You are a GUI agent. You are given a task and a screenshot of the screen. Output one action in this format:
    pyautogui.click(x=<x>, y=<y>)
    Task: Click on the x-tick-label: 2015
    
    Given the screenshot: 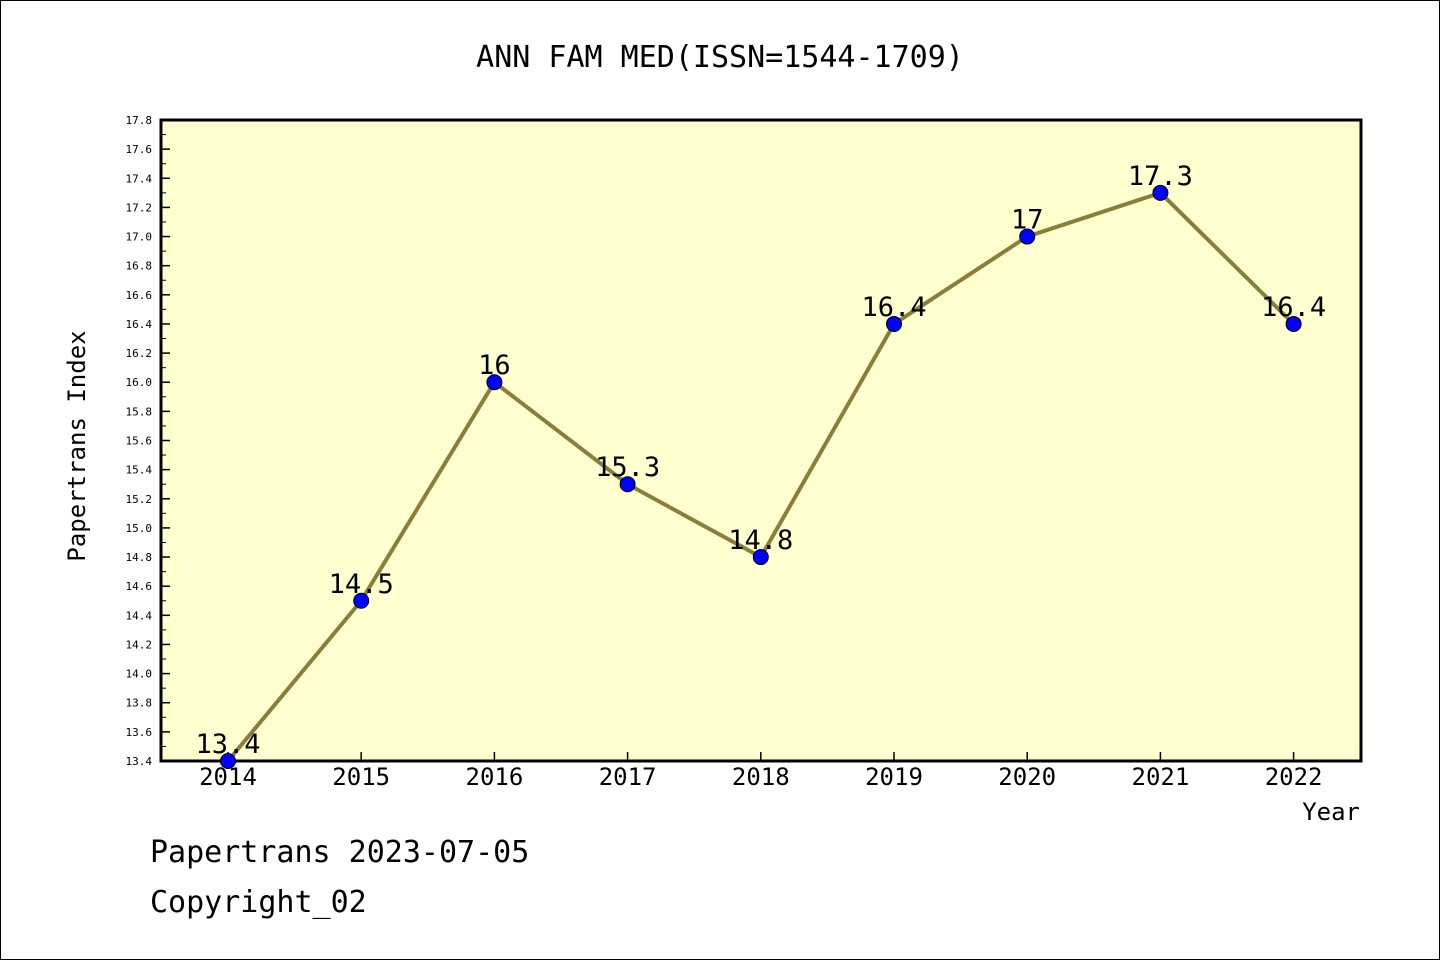 What is the action you would take?
    pyautogui.click(x=361, y=777)
    